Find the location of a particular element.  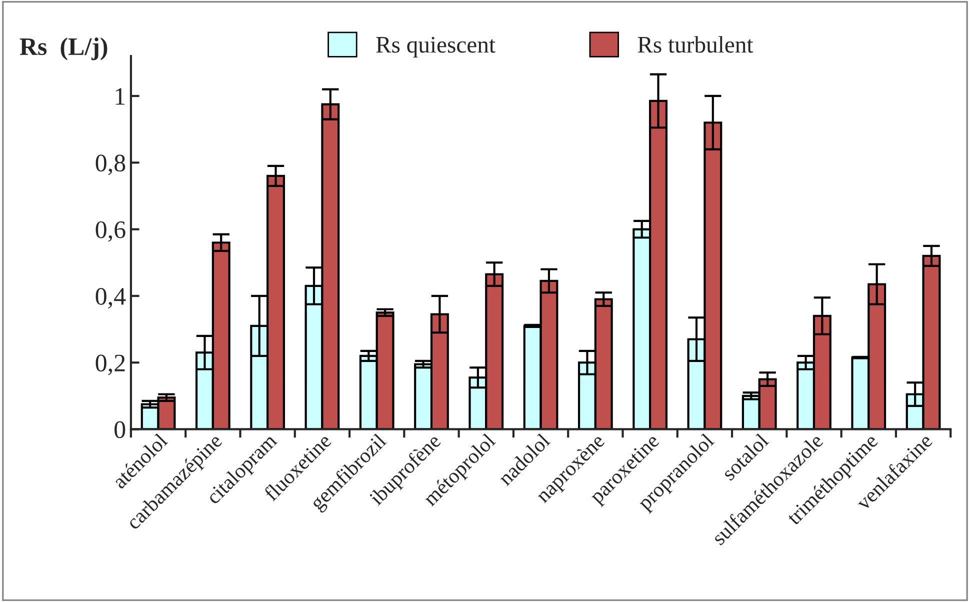

legend-label: Rs turbulent is located at coordinates (696, 44).